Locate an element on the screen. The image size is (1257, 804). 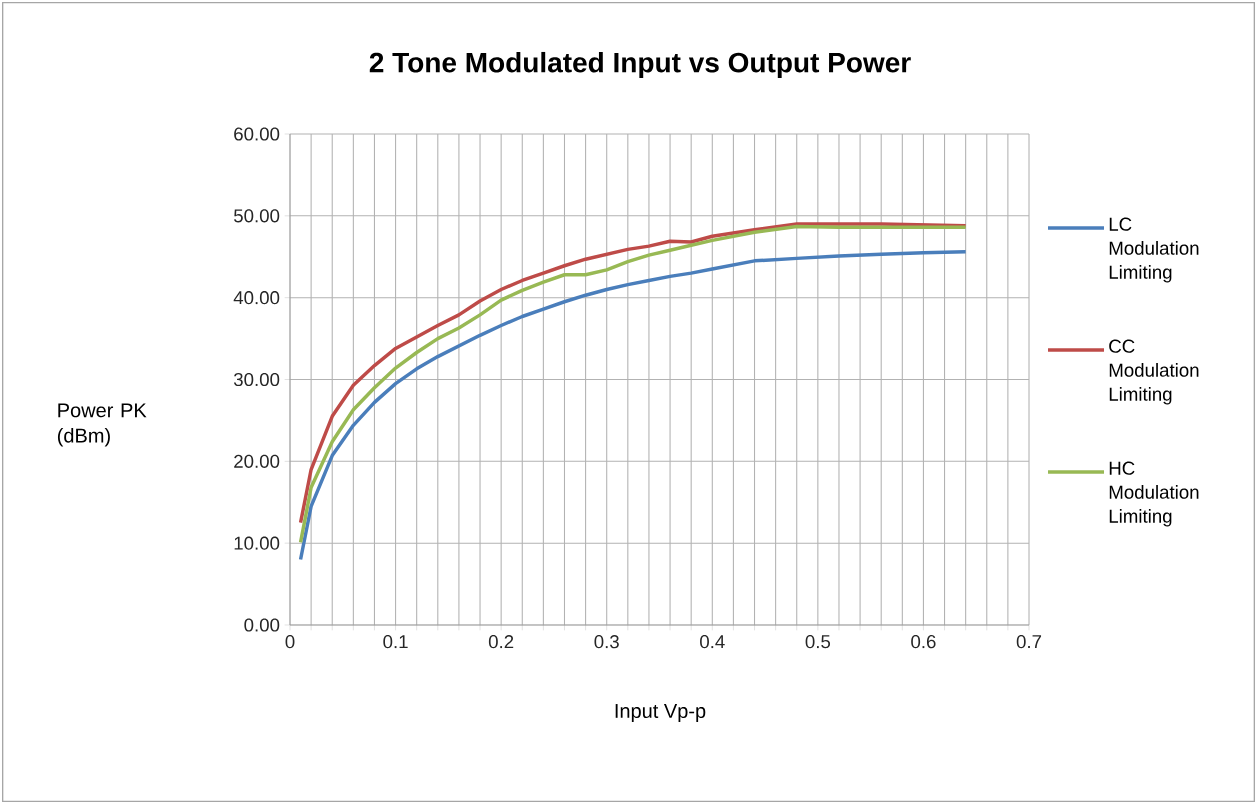
x-tick-label: 0.3 is located at coordinates (606, 642).